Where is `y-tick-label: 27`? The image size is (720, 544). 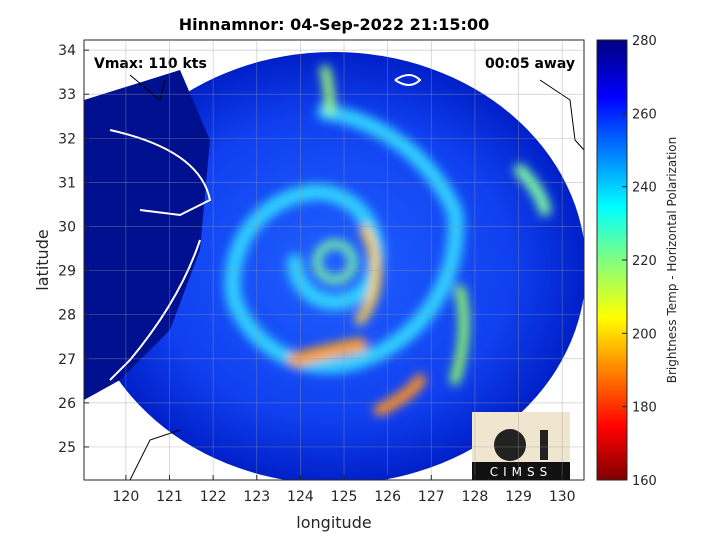 y-tick-label: 27 is located at coordinates (67, 360).